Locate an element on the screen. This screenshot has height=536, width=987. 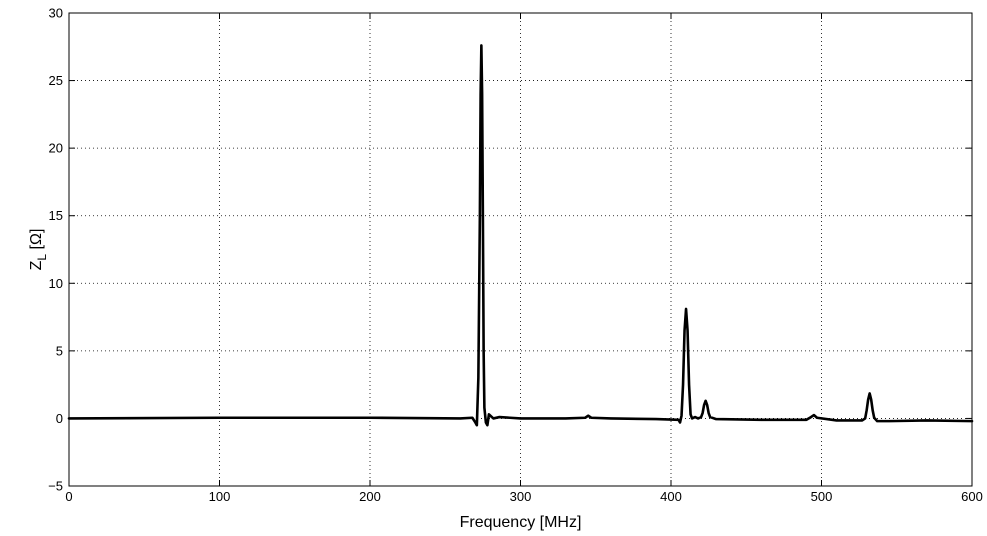
y-tick-label: 25 is located at coordinates (56, 80).